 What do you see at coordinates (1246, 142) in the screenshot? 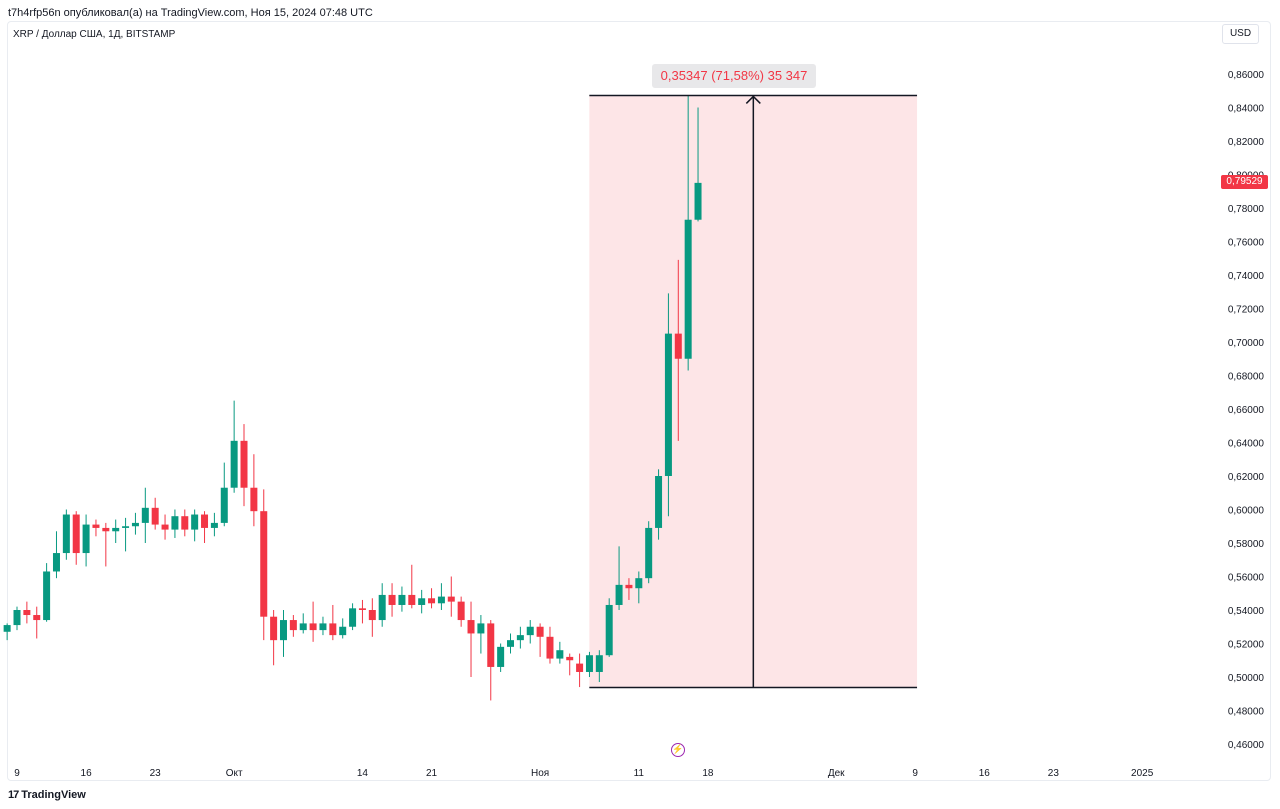
I see `price-tick-label: 0,82000` at bounding box center [1246, 142].